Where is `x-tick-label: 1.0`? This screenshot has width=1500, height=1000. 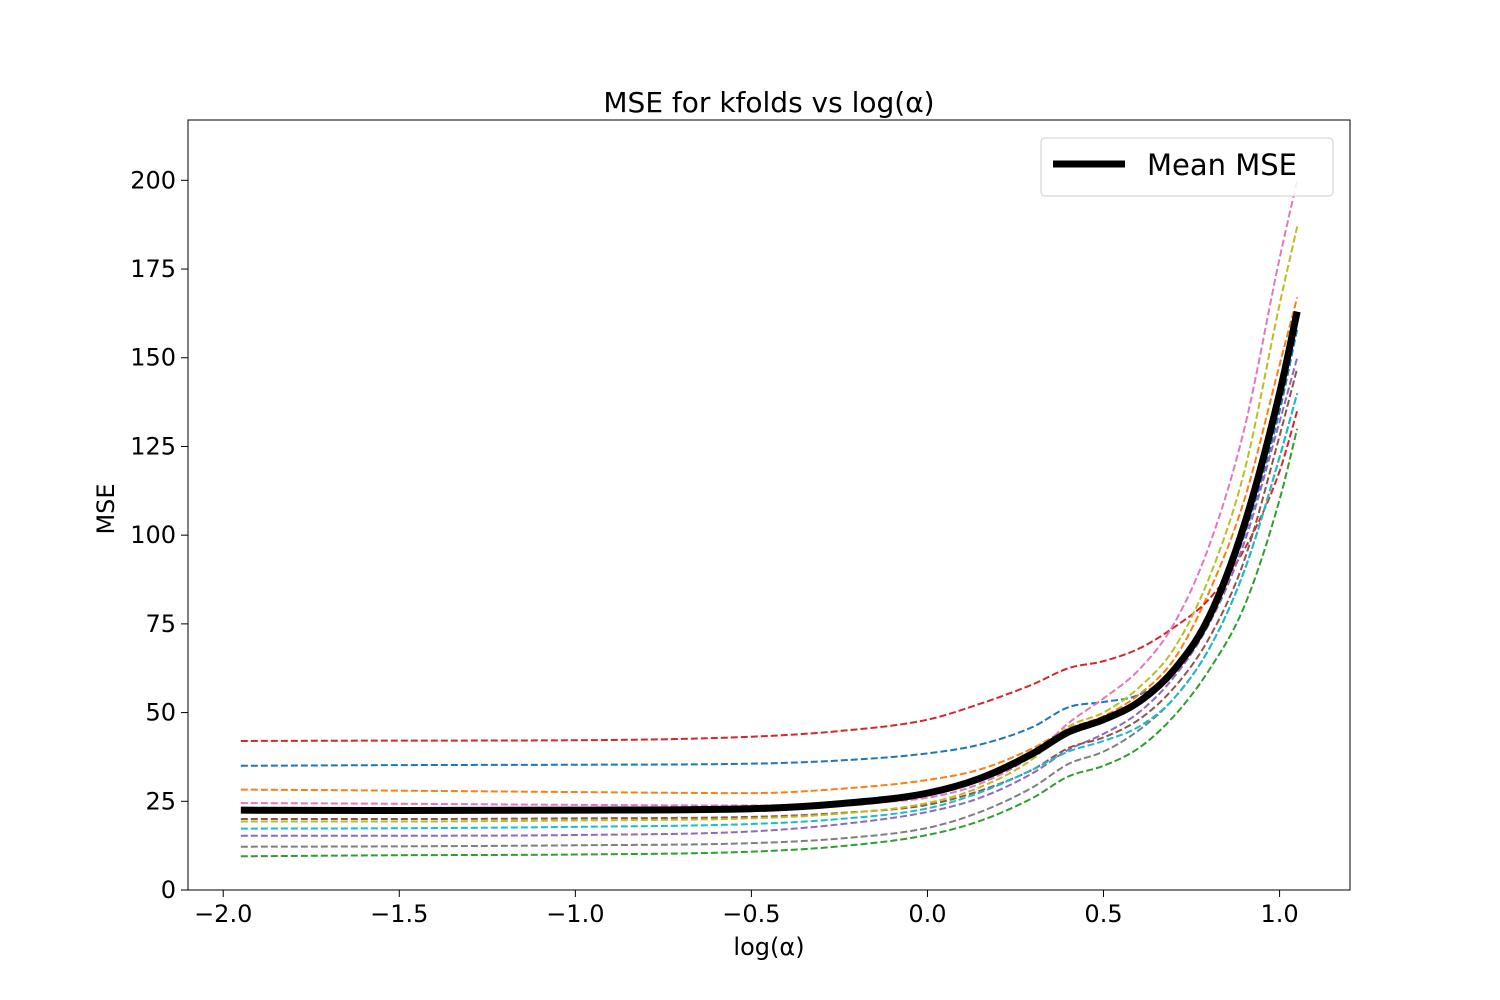
x-tick-label: 1.0 is located at coordinates (1279, 914).